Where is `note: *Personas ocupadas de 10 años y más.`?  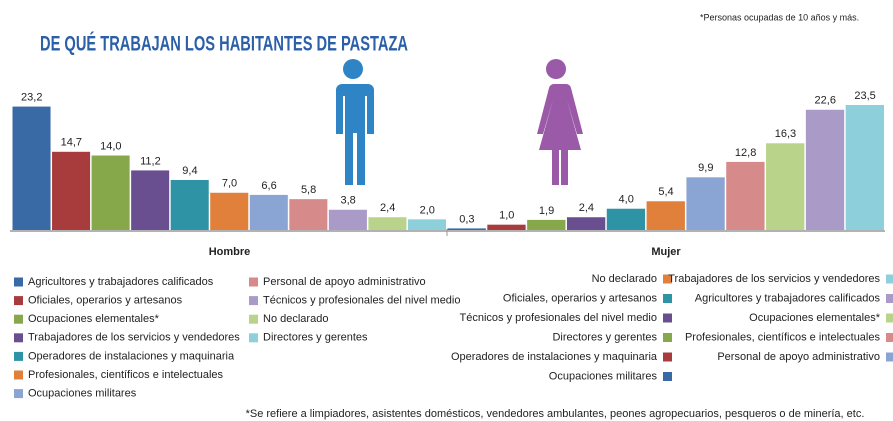
note: *Personas ocupadas de 10 años y más. is located at coordinates (779, 17).